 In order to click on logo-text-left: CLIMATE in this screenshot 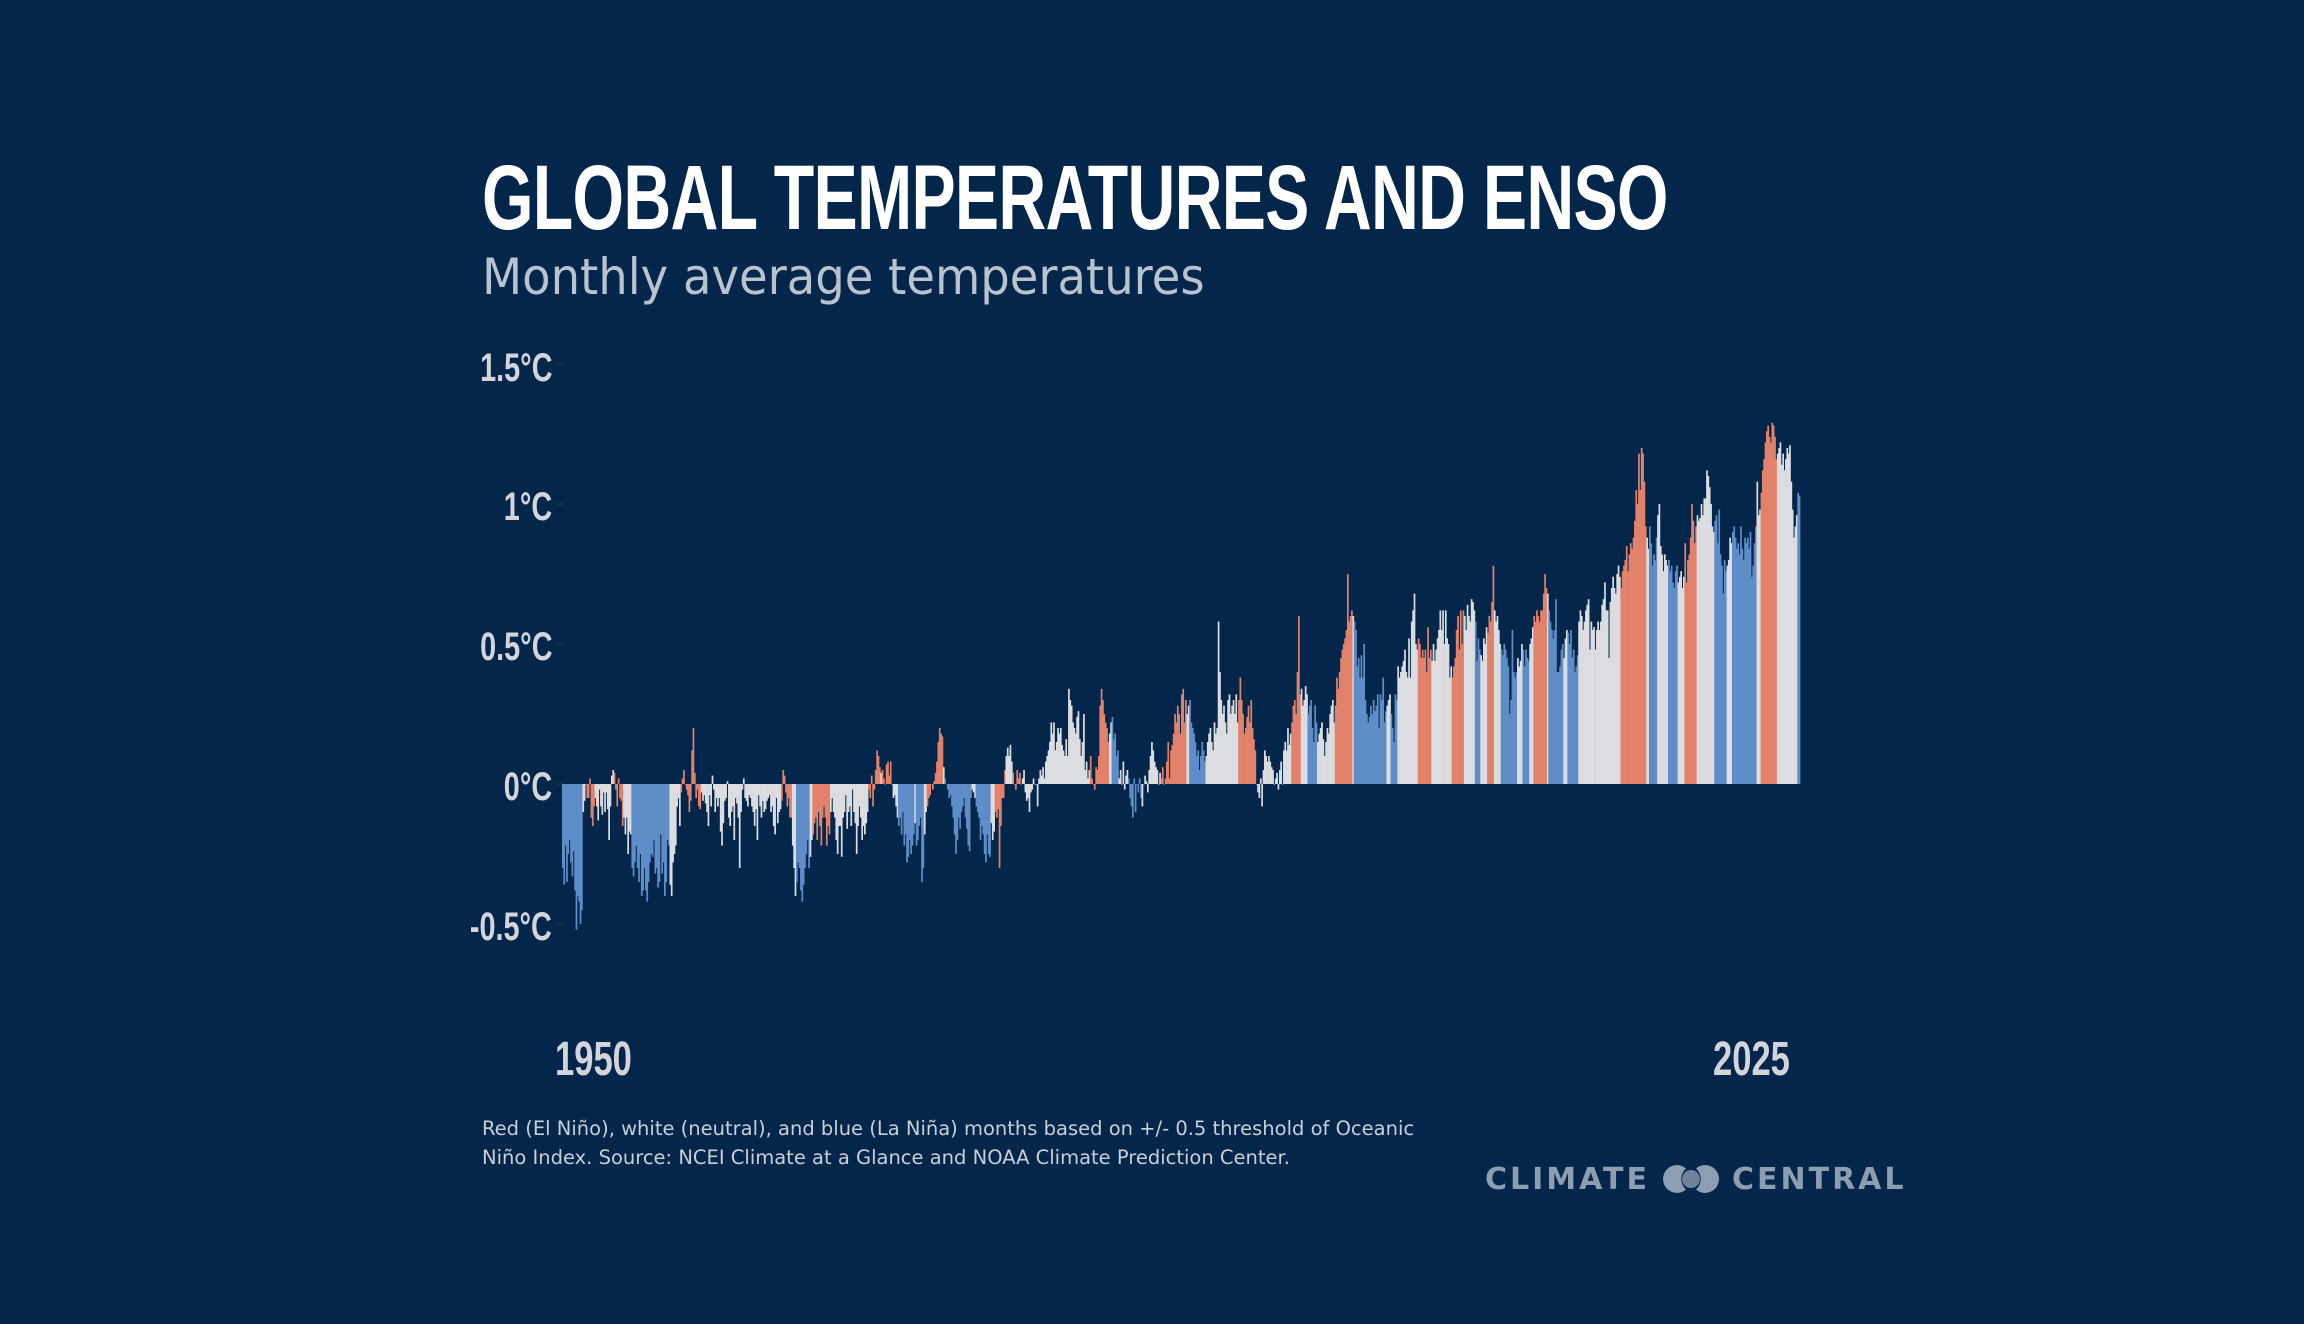, I will do `click(1567, 1179)`.